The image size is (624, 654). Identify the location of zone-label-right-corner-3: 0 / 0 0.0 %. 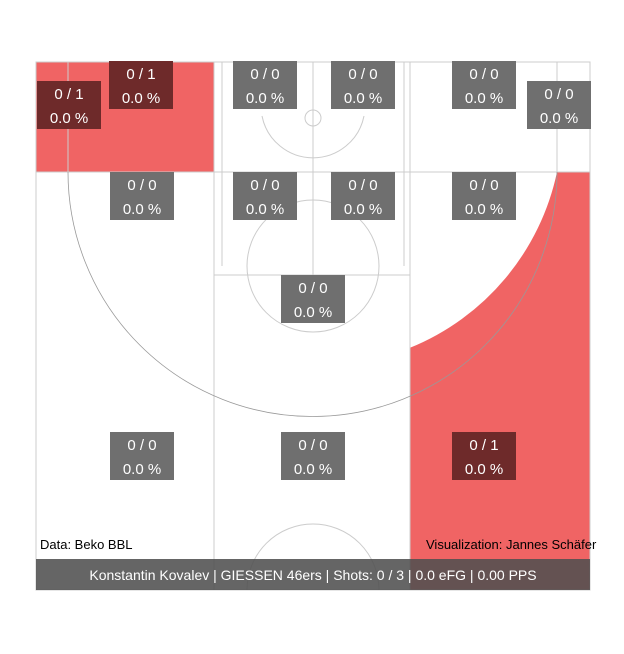
(559, 105).